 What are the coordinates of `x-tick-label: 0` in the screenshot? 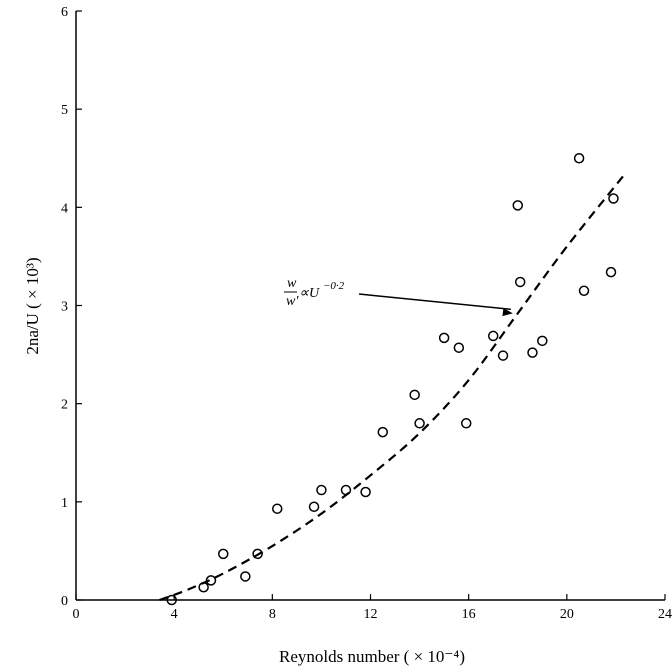 It's located at (76, 614).